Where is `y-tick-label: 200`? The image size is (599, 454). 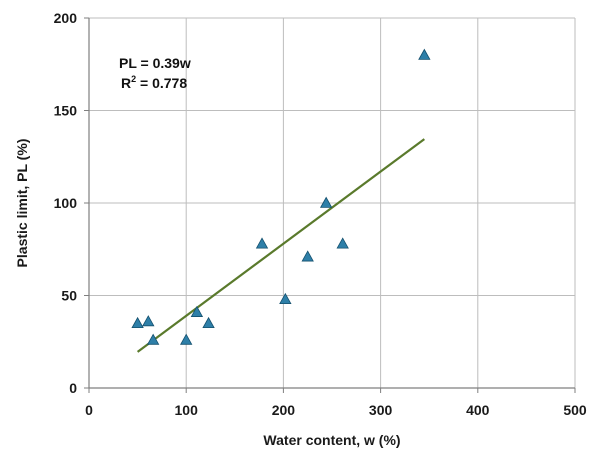 y-tick-label: 200 is located at coordinates (66, 18).